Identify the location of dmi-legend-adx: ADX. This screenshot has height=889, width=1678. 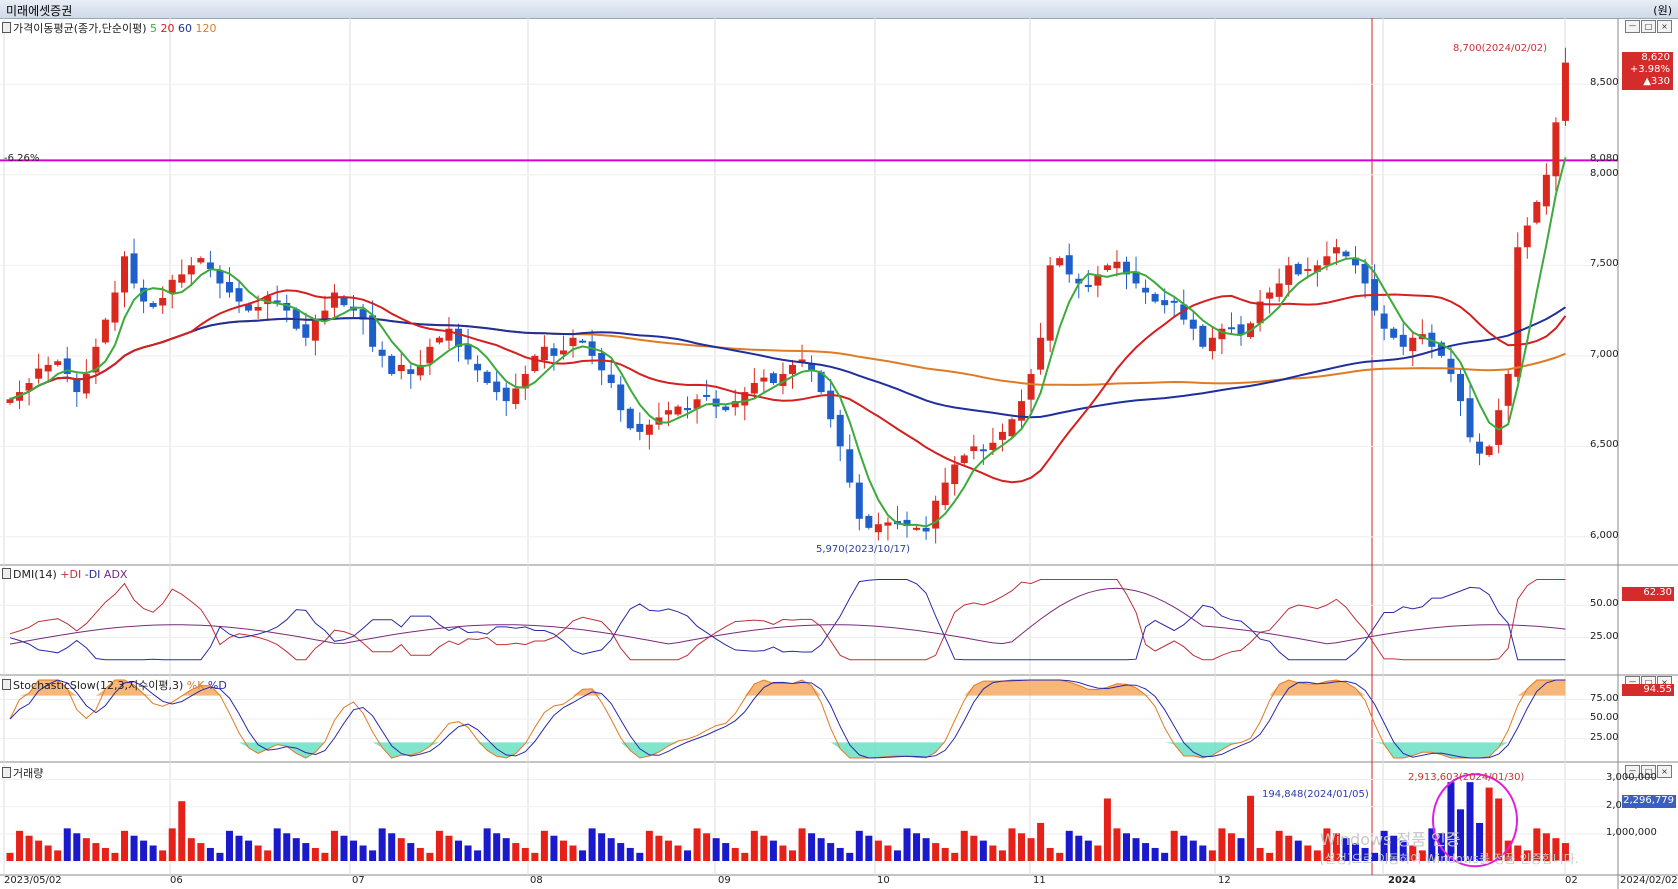
(115, 574).